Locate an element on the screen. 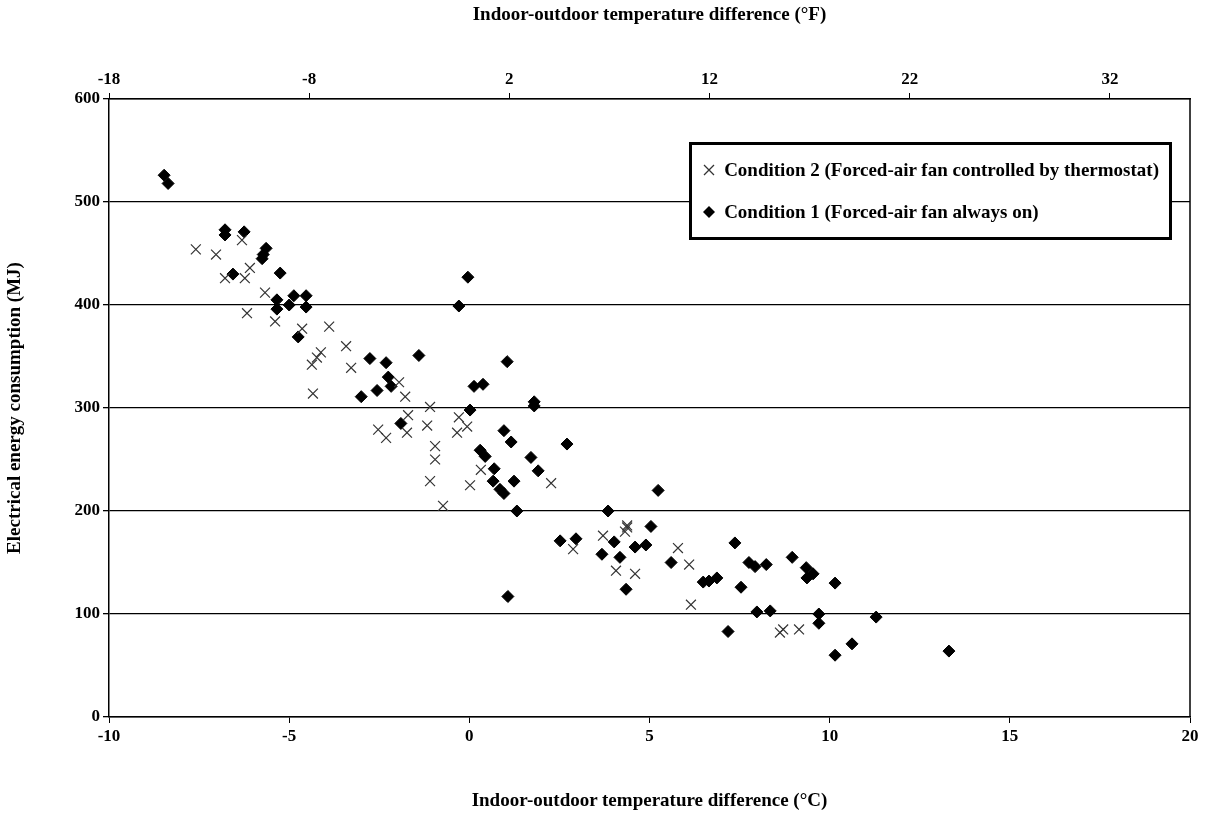  y-tick-label: 500 is located at coordinates (87, 201).